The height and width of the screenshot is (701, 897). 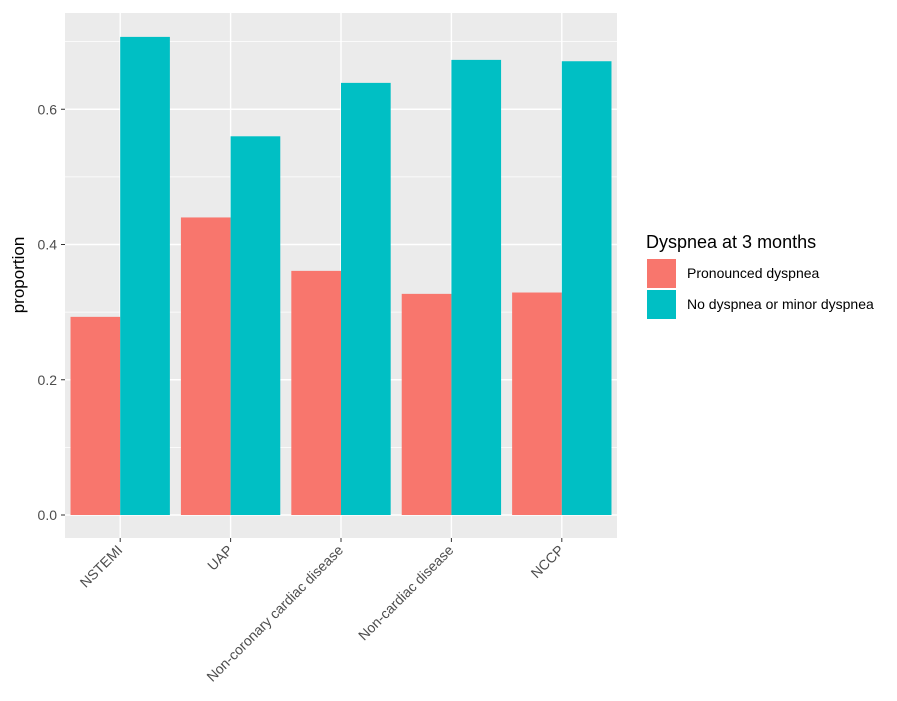 I want to click on legend-title: Dyspnea at 3 months, so click(x=731, y=242).